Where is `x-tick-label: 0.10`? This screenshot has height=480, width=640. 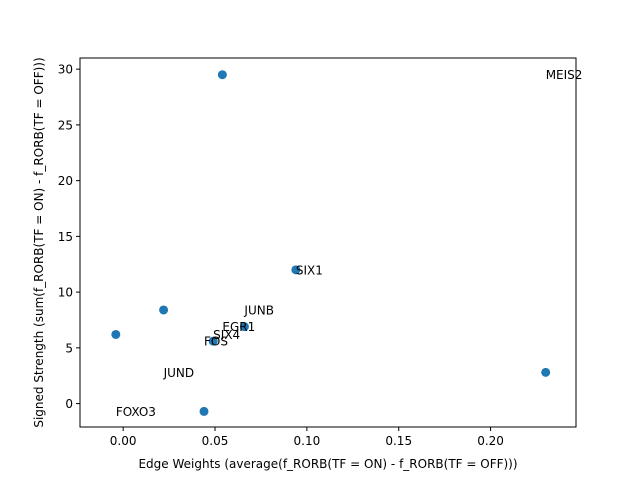 x-tick-label: 0.10 is located at coordinates (307, 441).